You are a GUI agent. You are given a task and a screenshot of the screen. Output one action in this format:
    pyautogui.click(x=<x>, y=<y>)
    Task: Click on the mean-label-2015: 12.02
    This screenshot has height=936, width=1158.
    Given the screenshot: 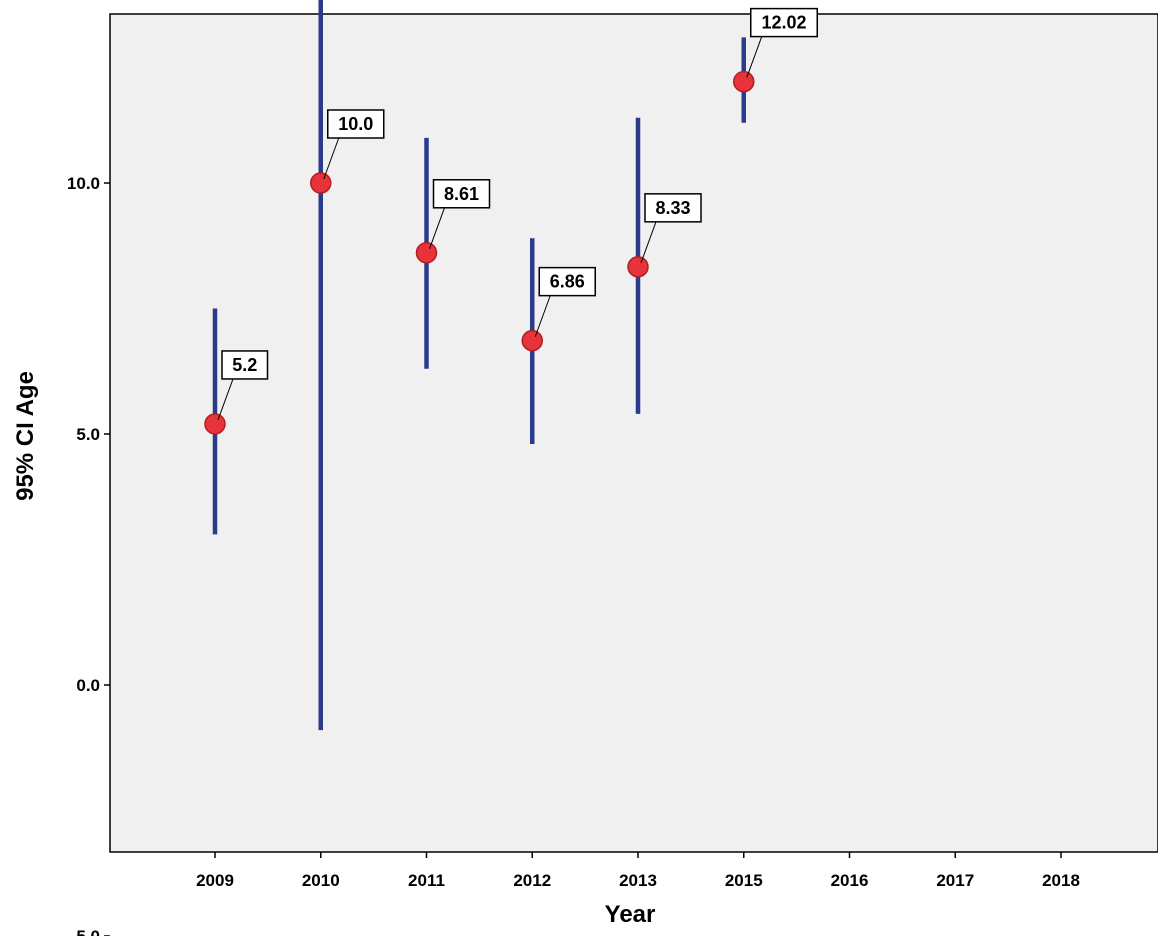 What is the action you would take?
    pyautogui.click(x=783, y=23)
    